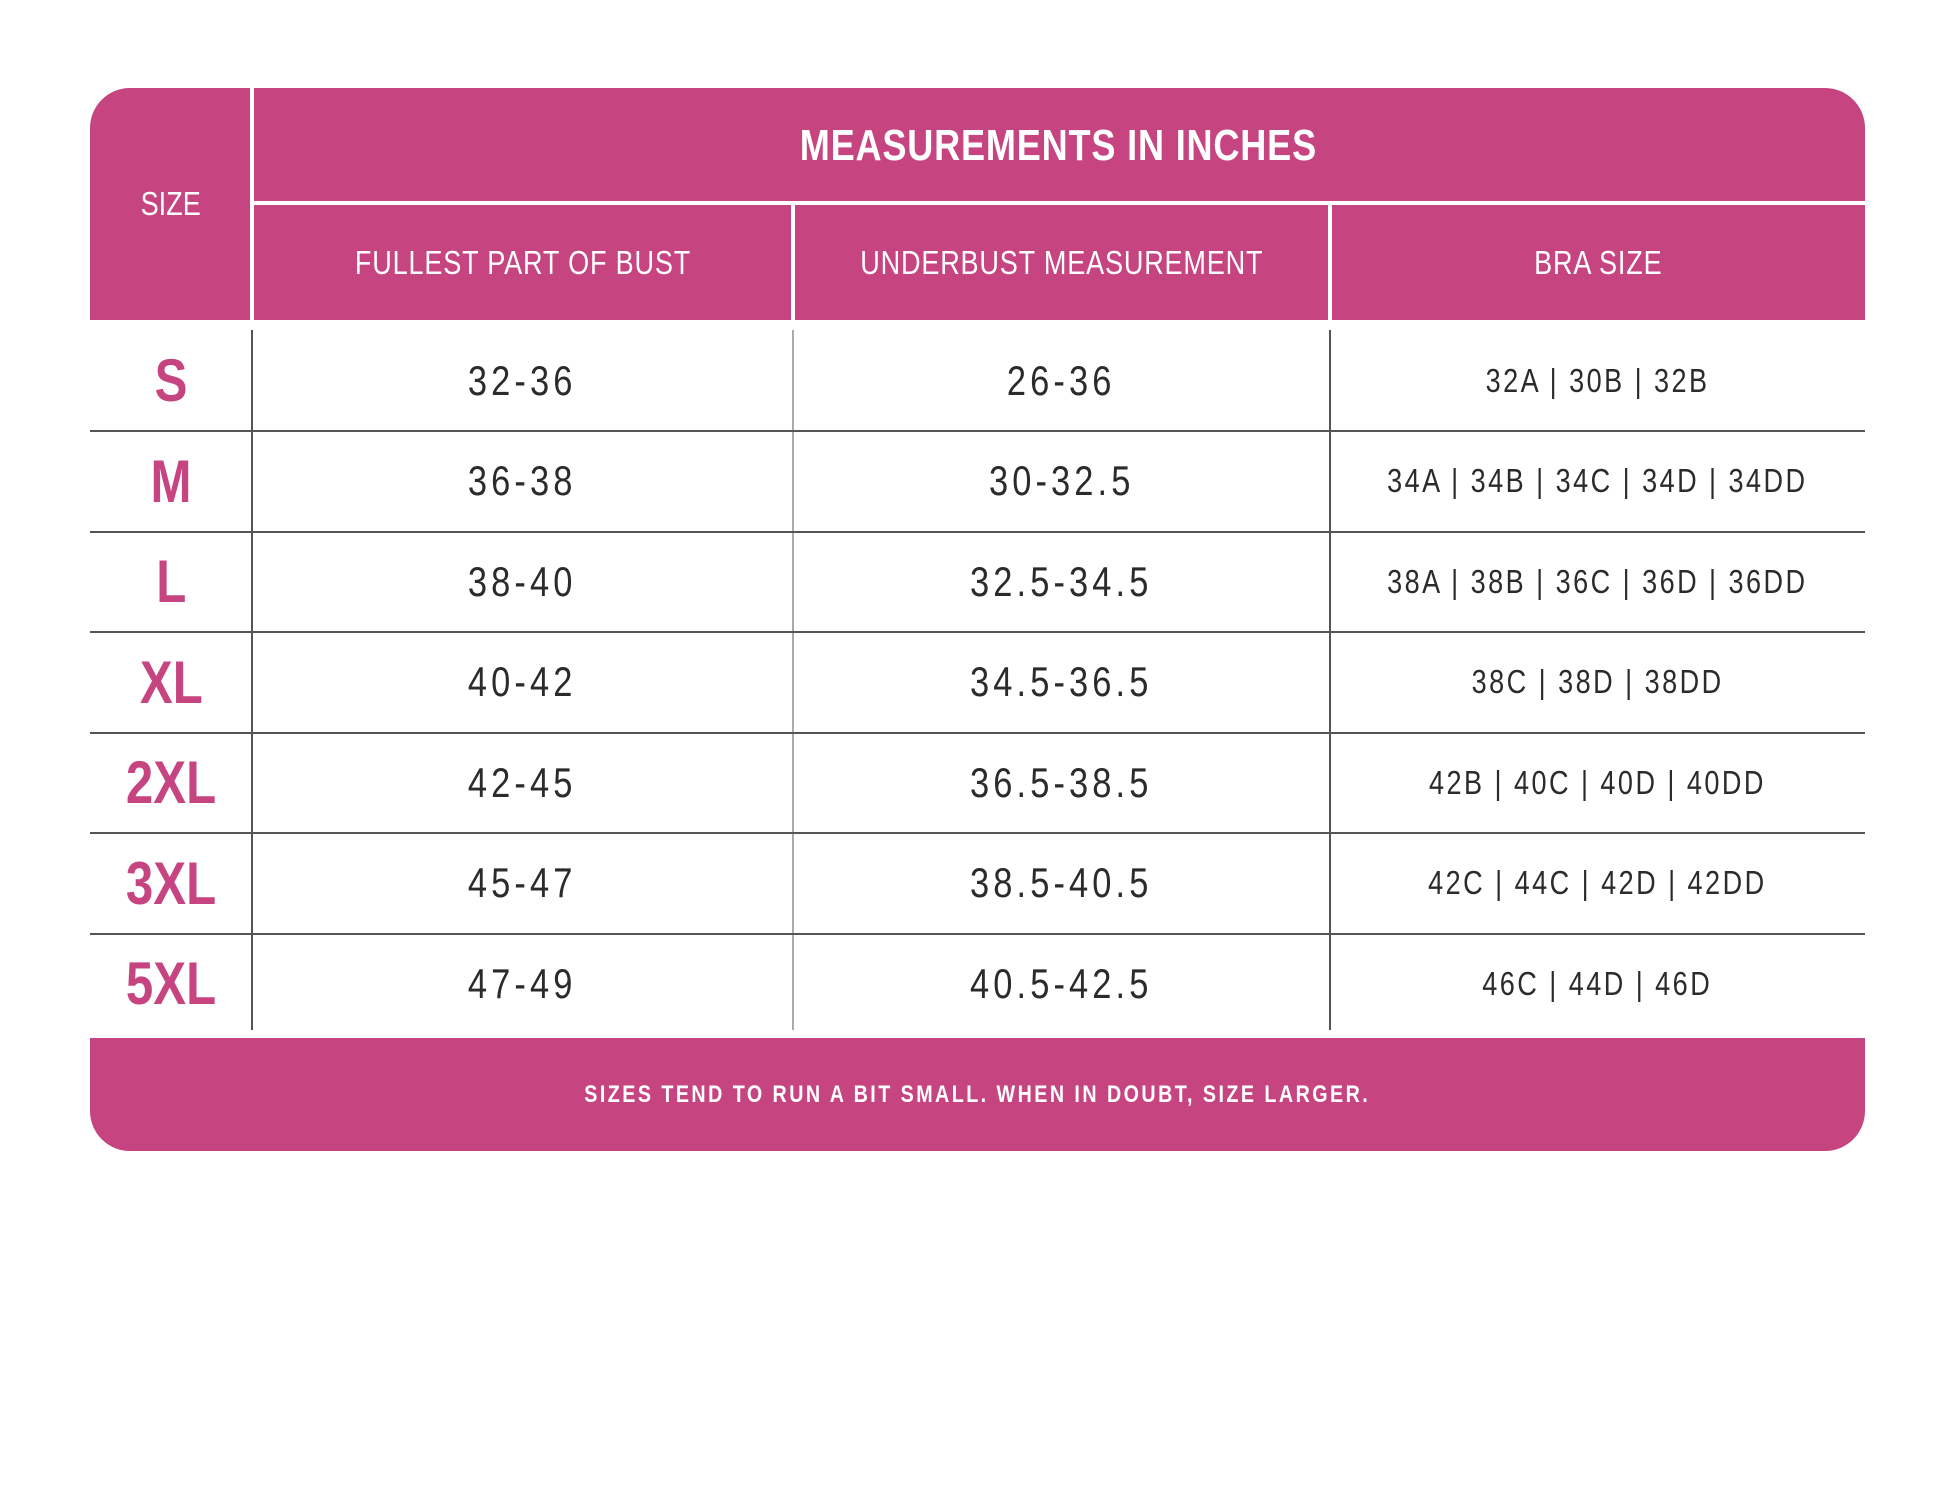 This screenshot has width=1946, height=1503. I want to click on underbust-cell: 34.5-36.5, so click(1061, 682).